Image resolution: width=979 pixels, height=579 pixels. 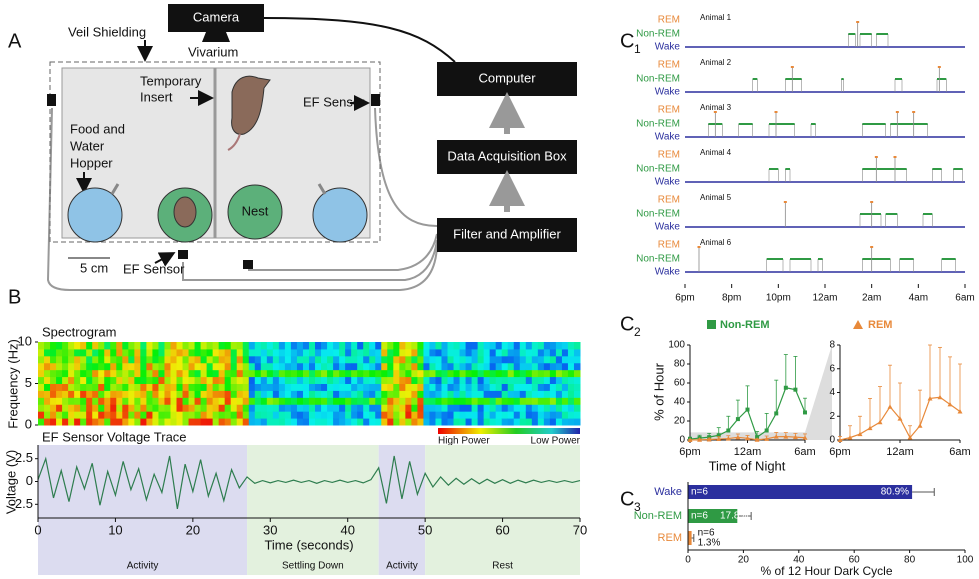 I want to click on y-tick-label: 20, so click(x=680, y=421).